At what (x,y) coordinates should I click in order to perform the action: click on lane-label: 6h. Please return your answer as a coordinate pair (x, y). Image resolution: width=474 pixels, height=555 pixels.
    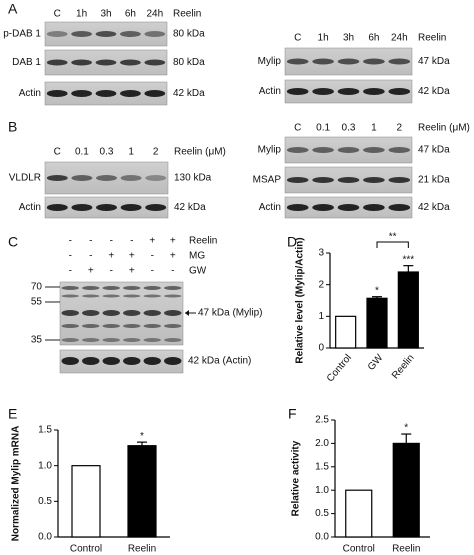
    Looking at the image, I should click on (373, 38).